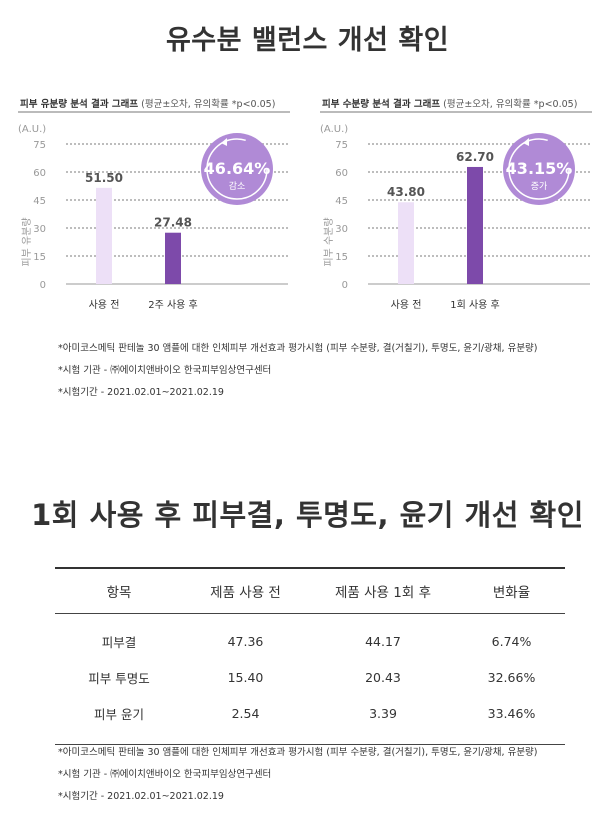 The height and width of the screenshot is (821, 615). I want to click on table-row: 피부결 47.36 44.17 6.74%, so click(310, 637).